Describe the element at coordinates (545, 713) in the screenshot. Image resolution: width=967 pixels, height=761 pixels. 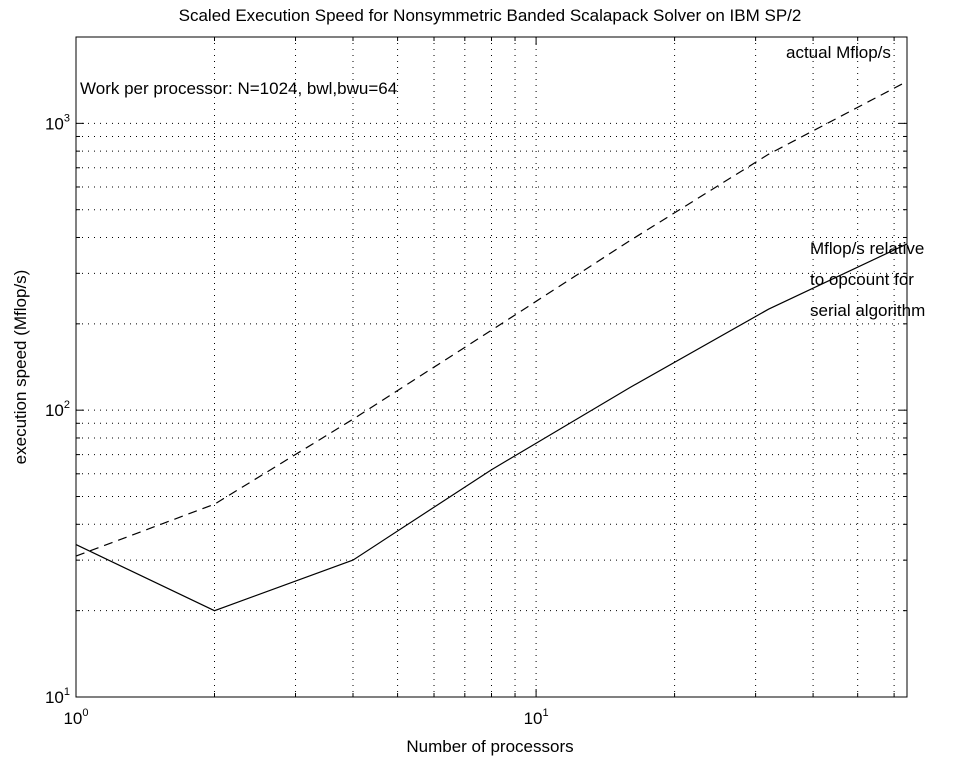
I see `x-tick-label-exponent: 1` at that location.